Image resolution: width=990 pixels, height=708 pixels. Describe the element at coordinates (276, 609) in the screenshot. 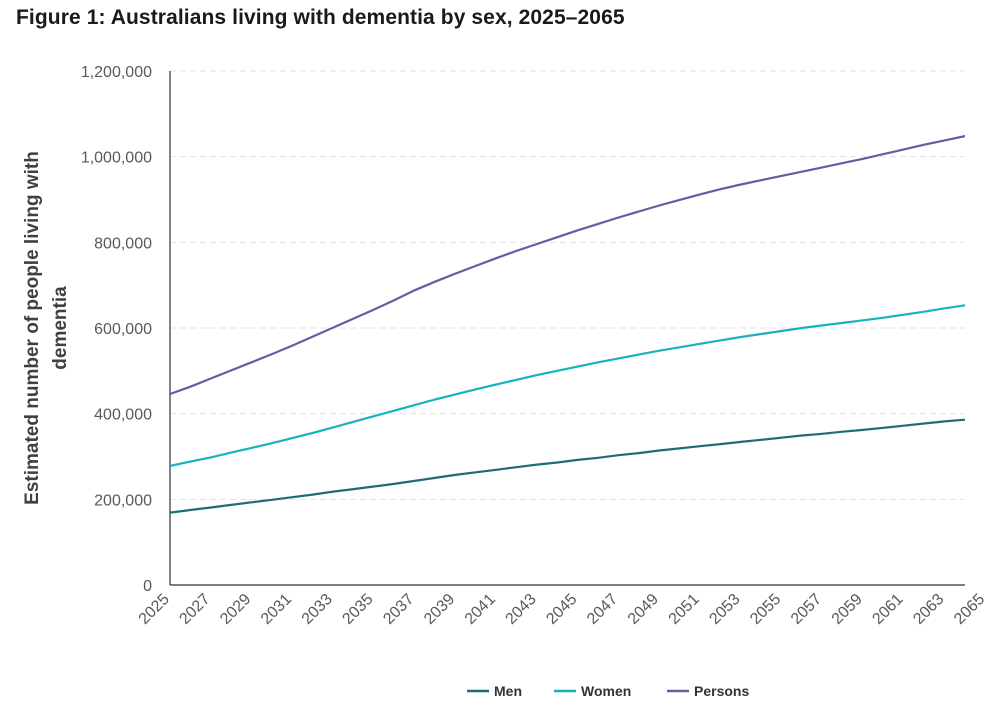

I see `x-tick-label: 2031` at that location.